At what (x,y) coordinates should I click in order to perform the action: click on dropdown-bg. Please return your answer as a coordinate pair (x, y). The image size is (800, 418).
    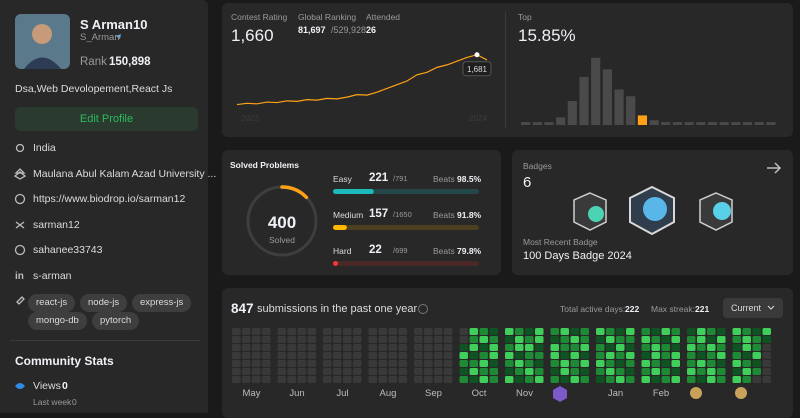
    Looking at the image, I should click on (753, 308).